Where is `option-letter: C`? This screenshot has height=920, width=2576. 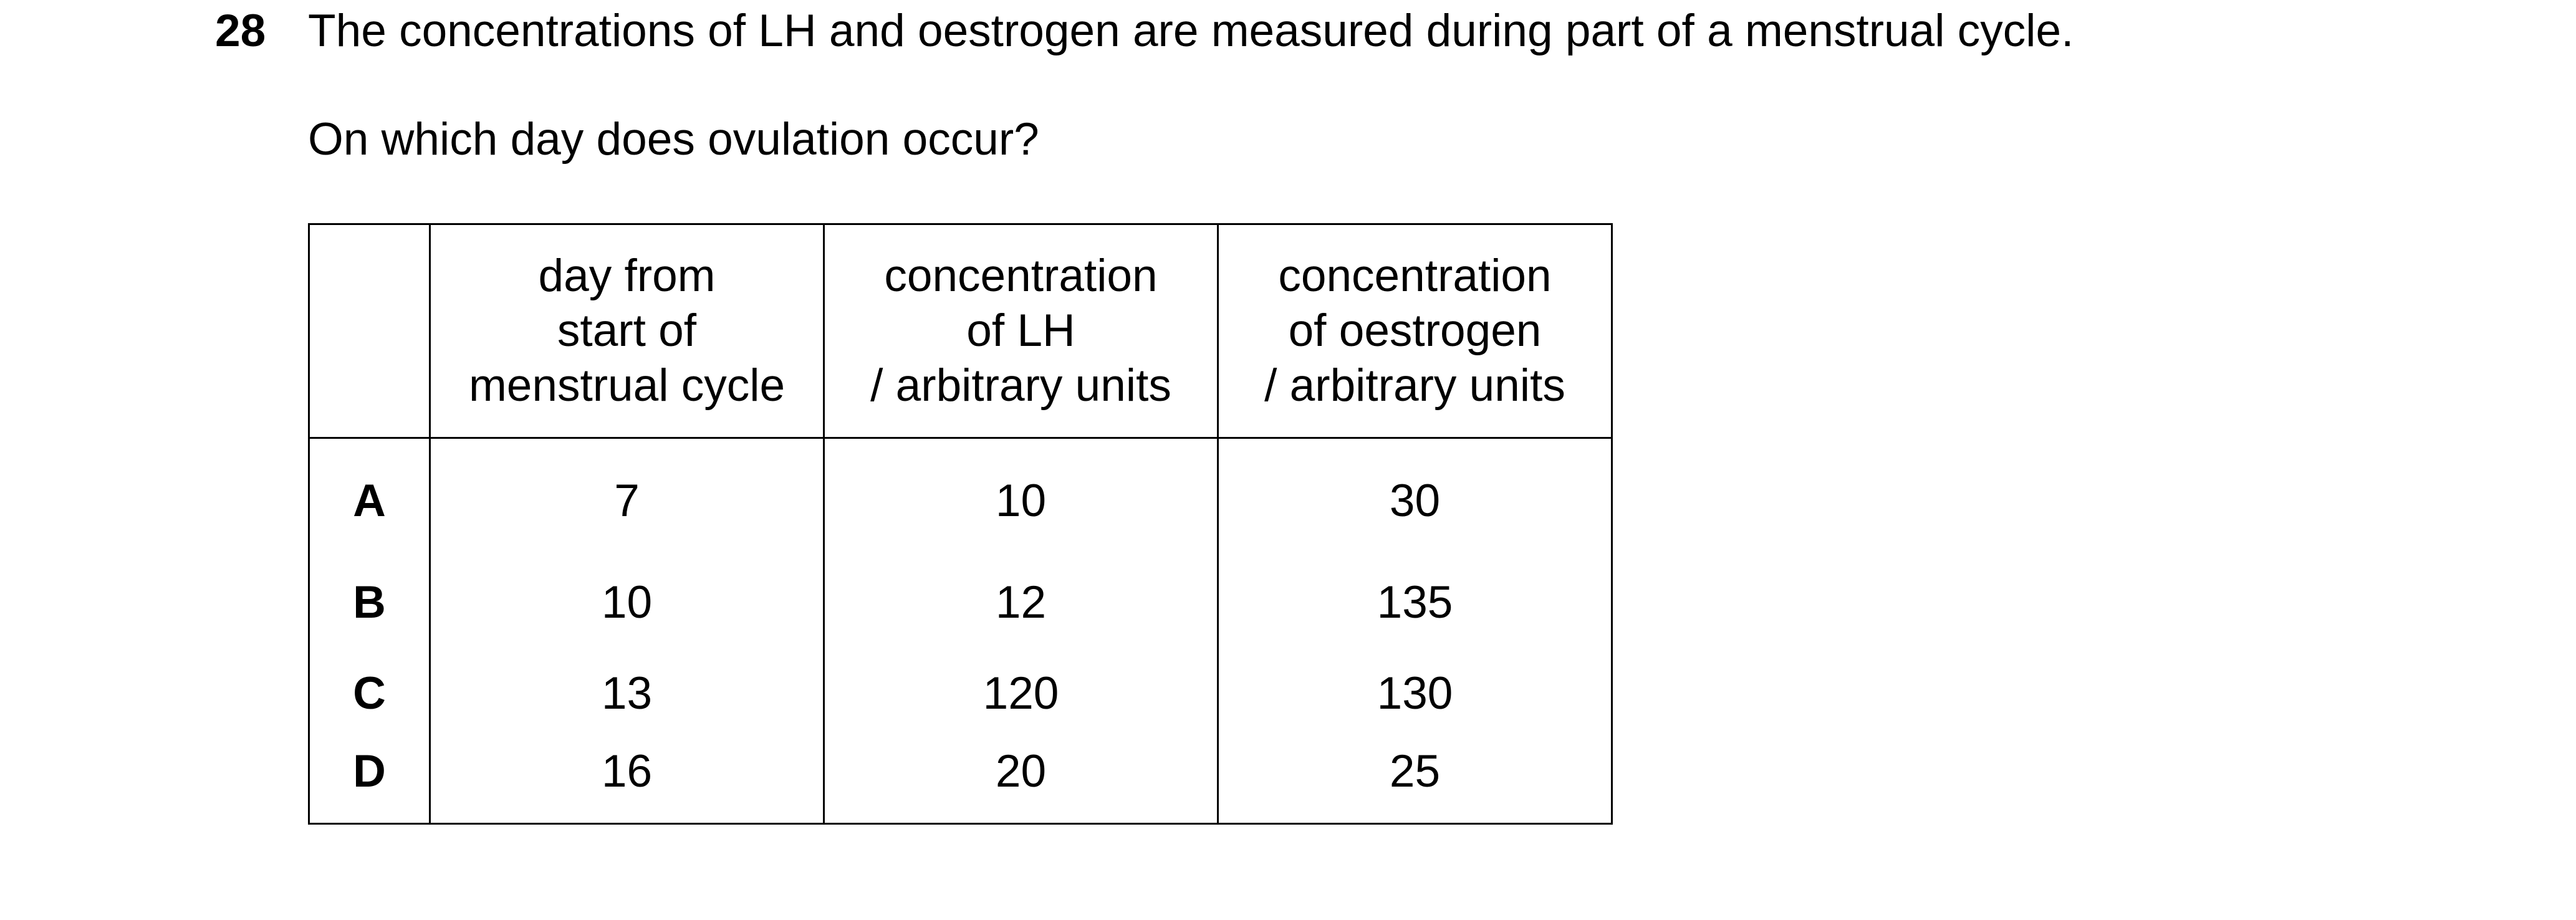
option-letter: C is located at coordinates (369, 693).